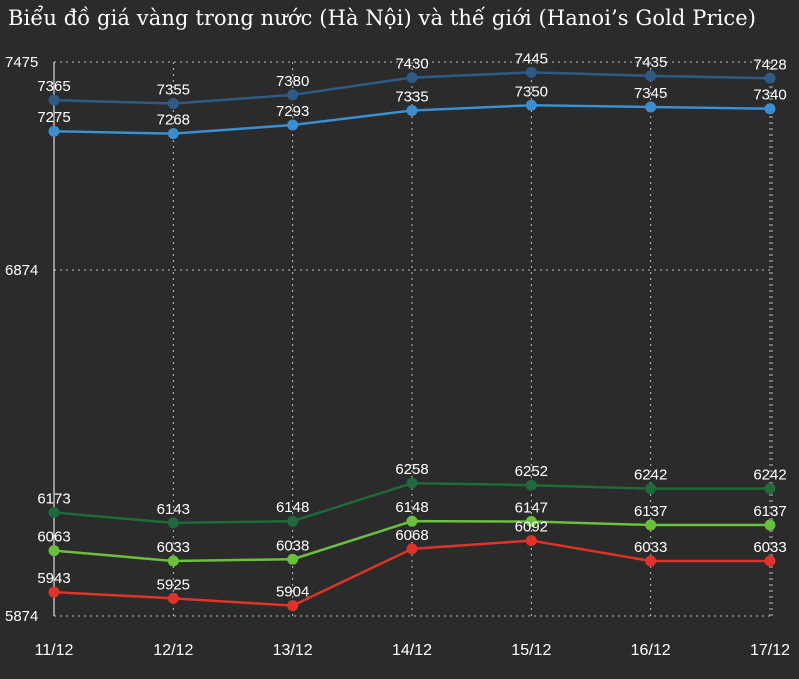 The image size is (799, 679). What do you see at coordinates (651, 650) in the screenshot?
I see `x-tick-label: 16/12` at bounding box center [651, 650].